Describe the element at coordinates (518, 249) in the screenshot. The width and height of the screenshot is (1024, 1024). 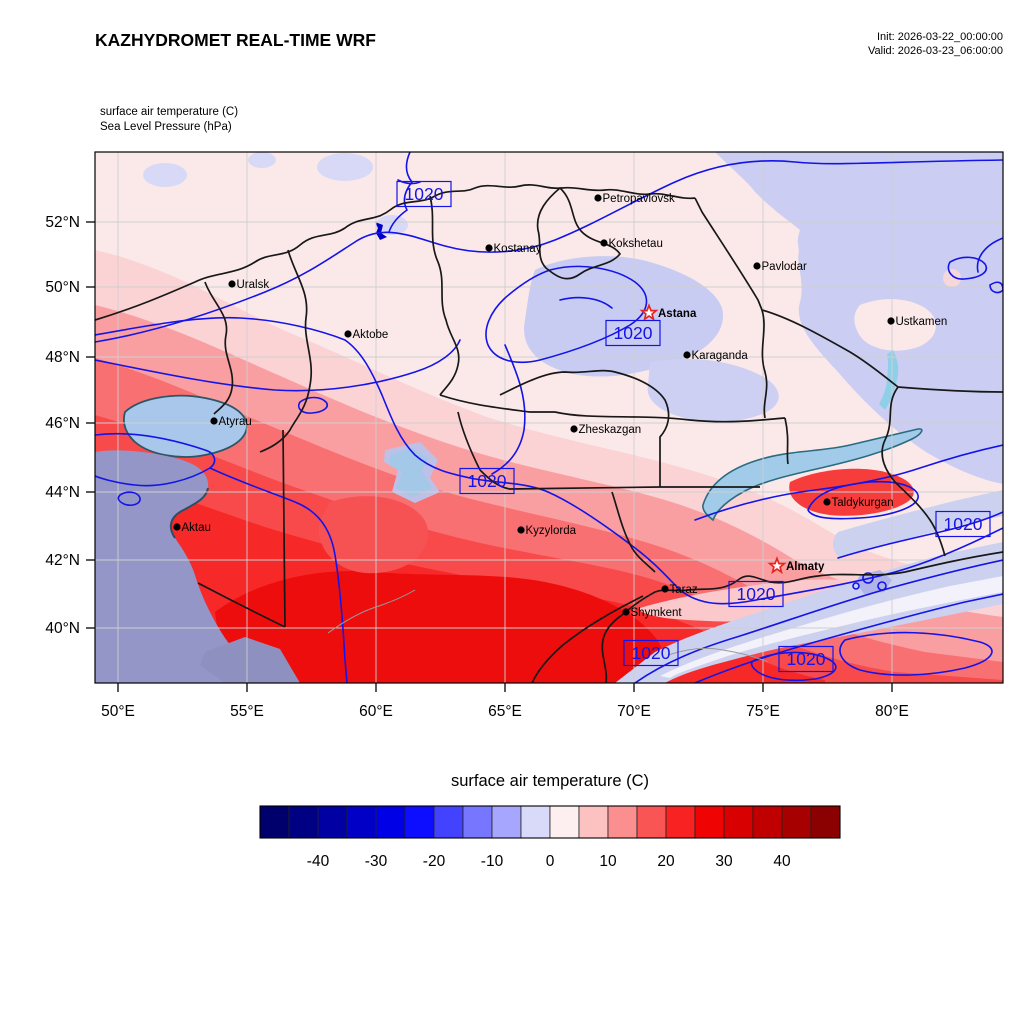
I see `city-label: Kostanay` at that location.